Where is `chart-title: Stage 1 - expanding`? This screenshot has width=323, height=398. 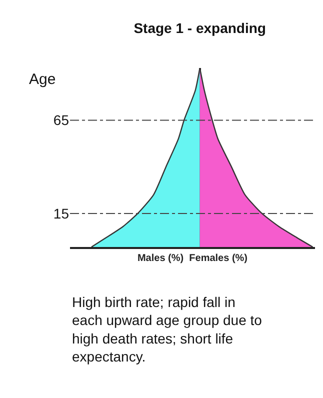
chart-title: Stage 1 - expanding is located at coordinates (200, 28).